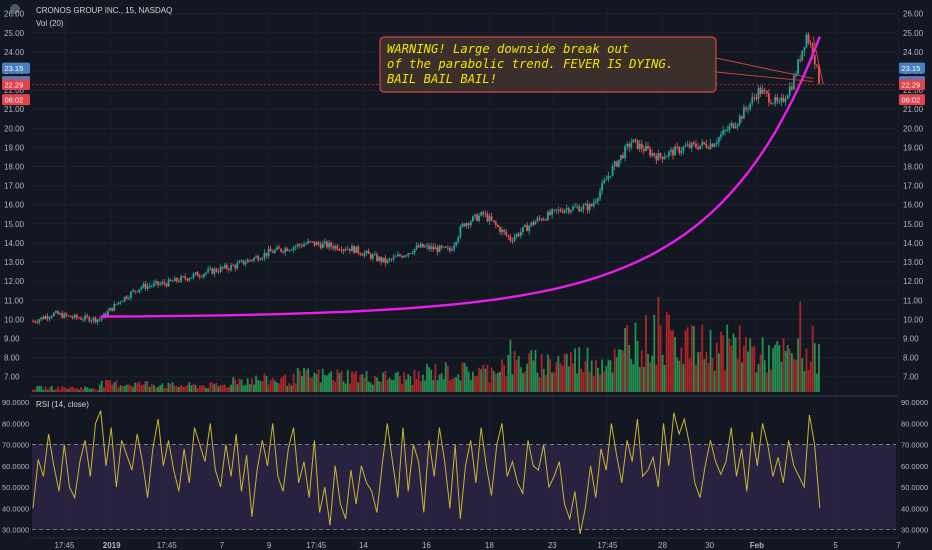 This screenshot has height=550, width=932. I want to click on rsi-tick-label-right: 40.0000, so click(914, 508).